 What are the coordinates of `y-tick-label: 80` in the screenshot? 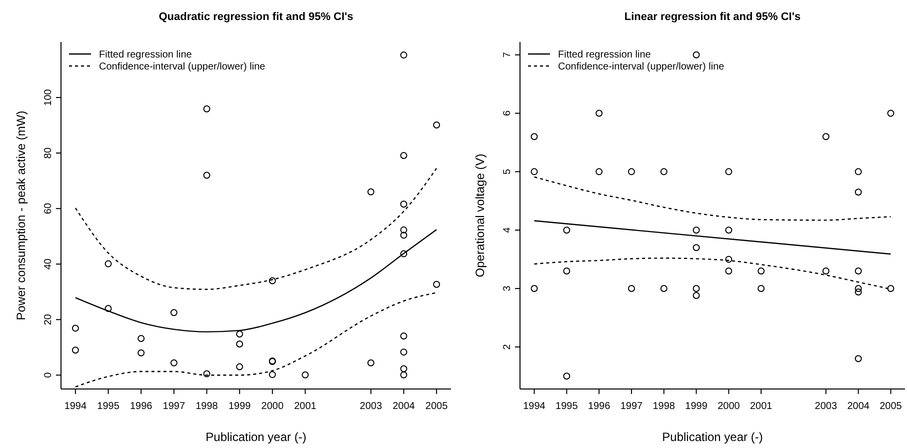 It's located at (48, 153).